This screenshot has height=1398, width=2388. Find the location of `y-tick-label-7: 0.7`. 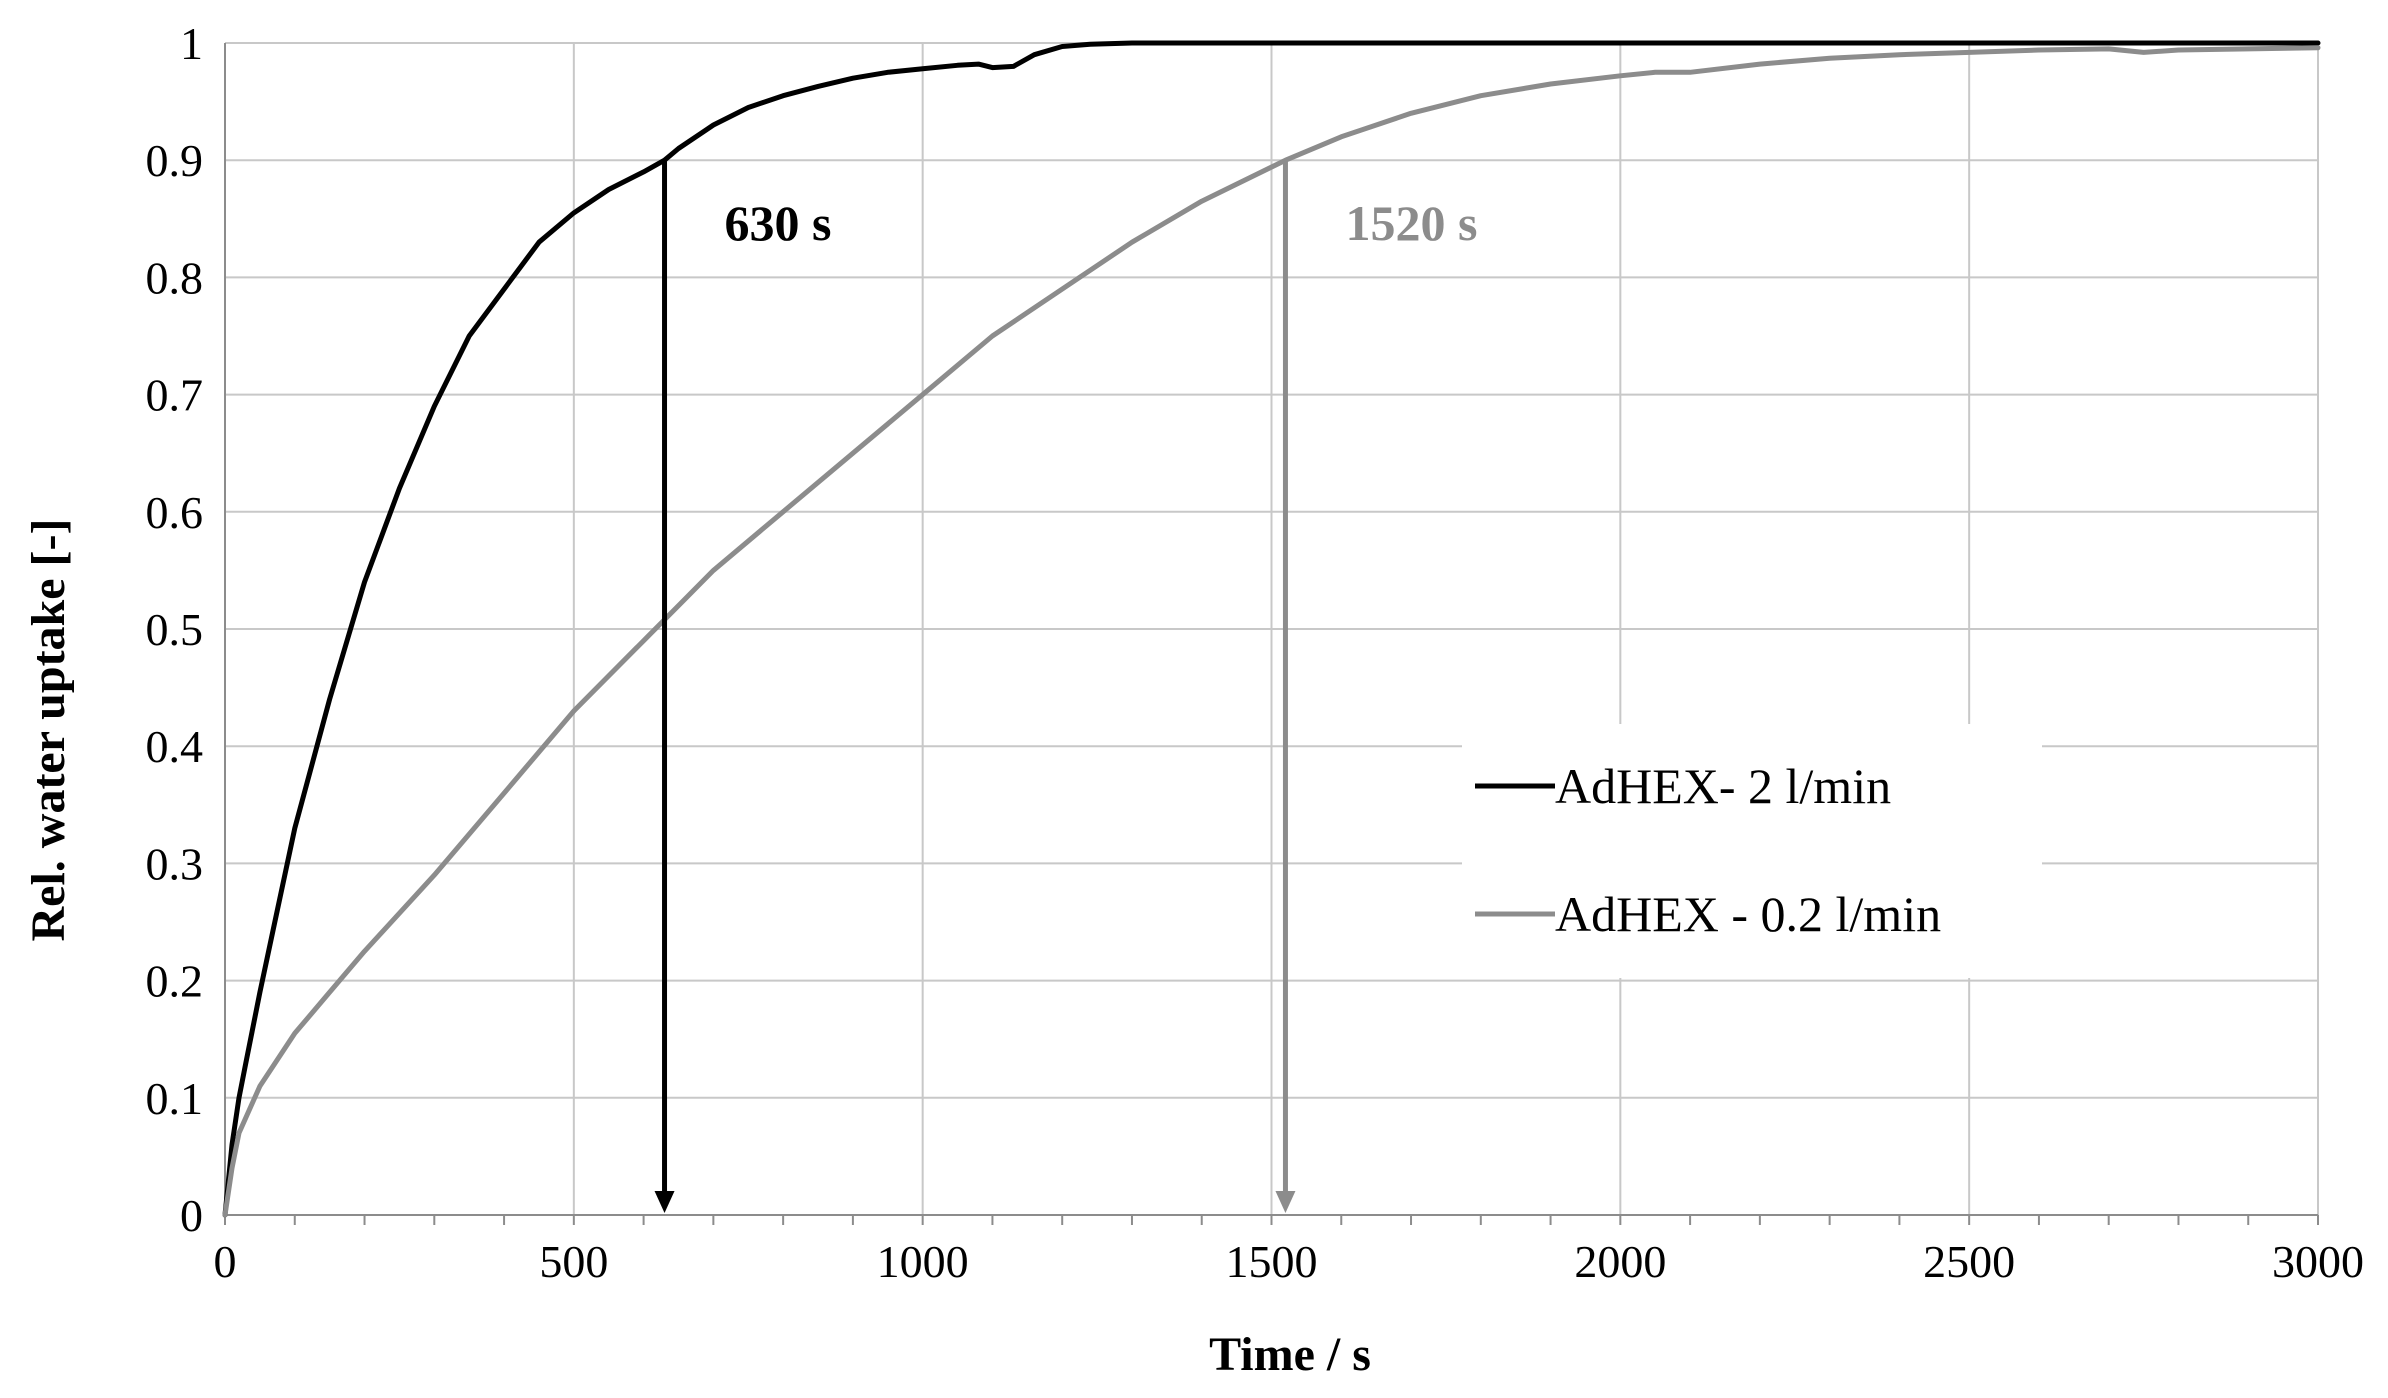

y-tick-label-7: 0.7 is located at coordinates (175, 395).